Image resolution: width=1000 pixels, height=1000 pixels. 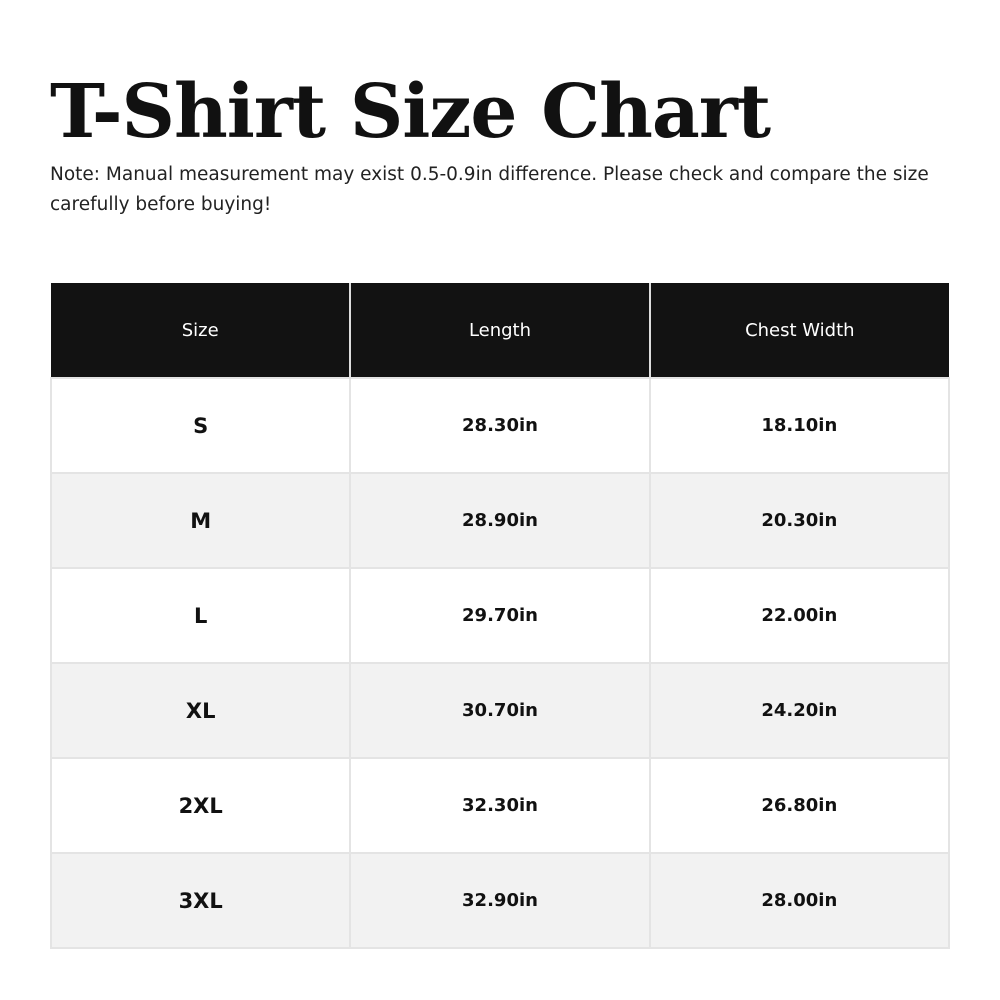 I want to click on table-header-row: Size Length Chest Width, so click(x=500, y=330).